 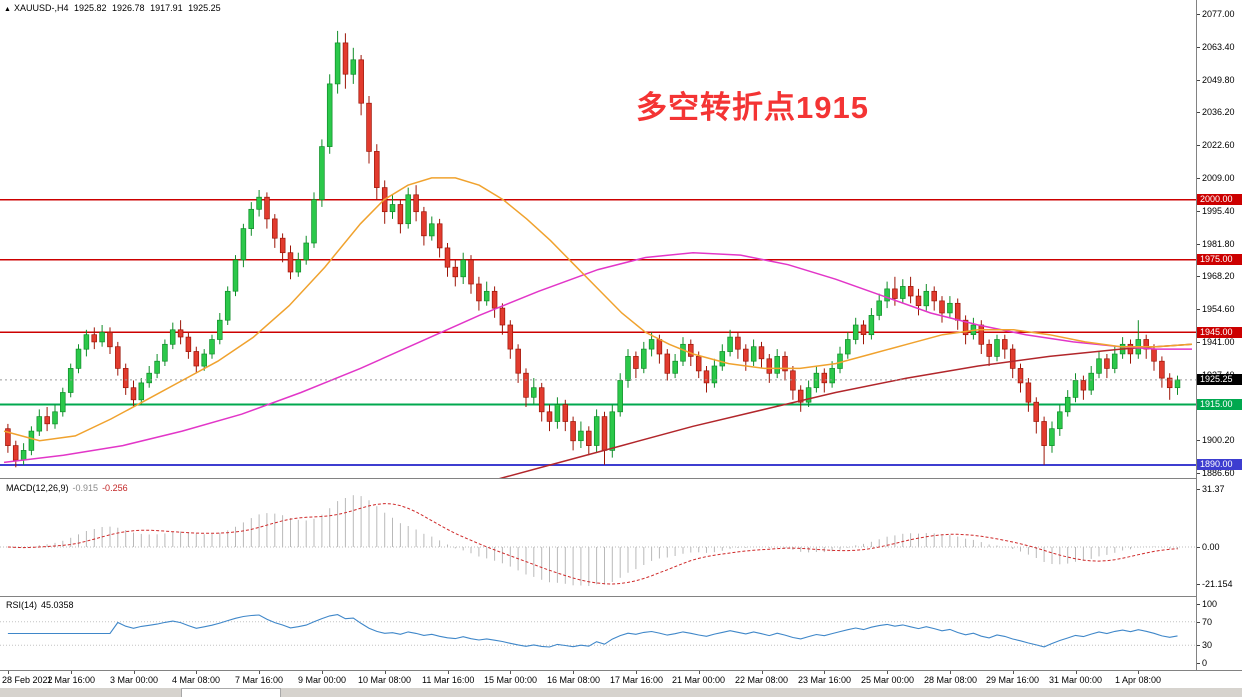 I want to click on scrollbar-thumb, so click(x=231, y=692).